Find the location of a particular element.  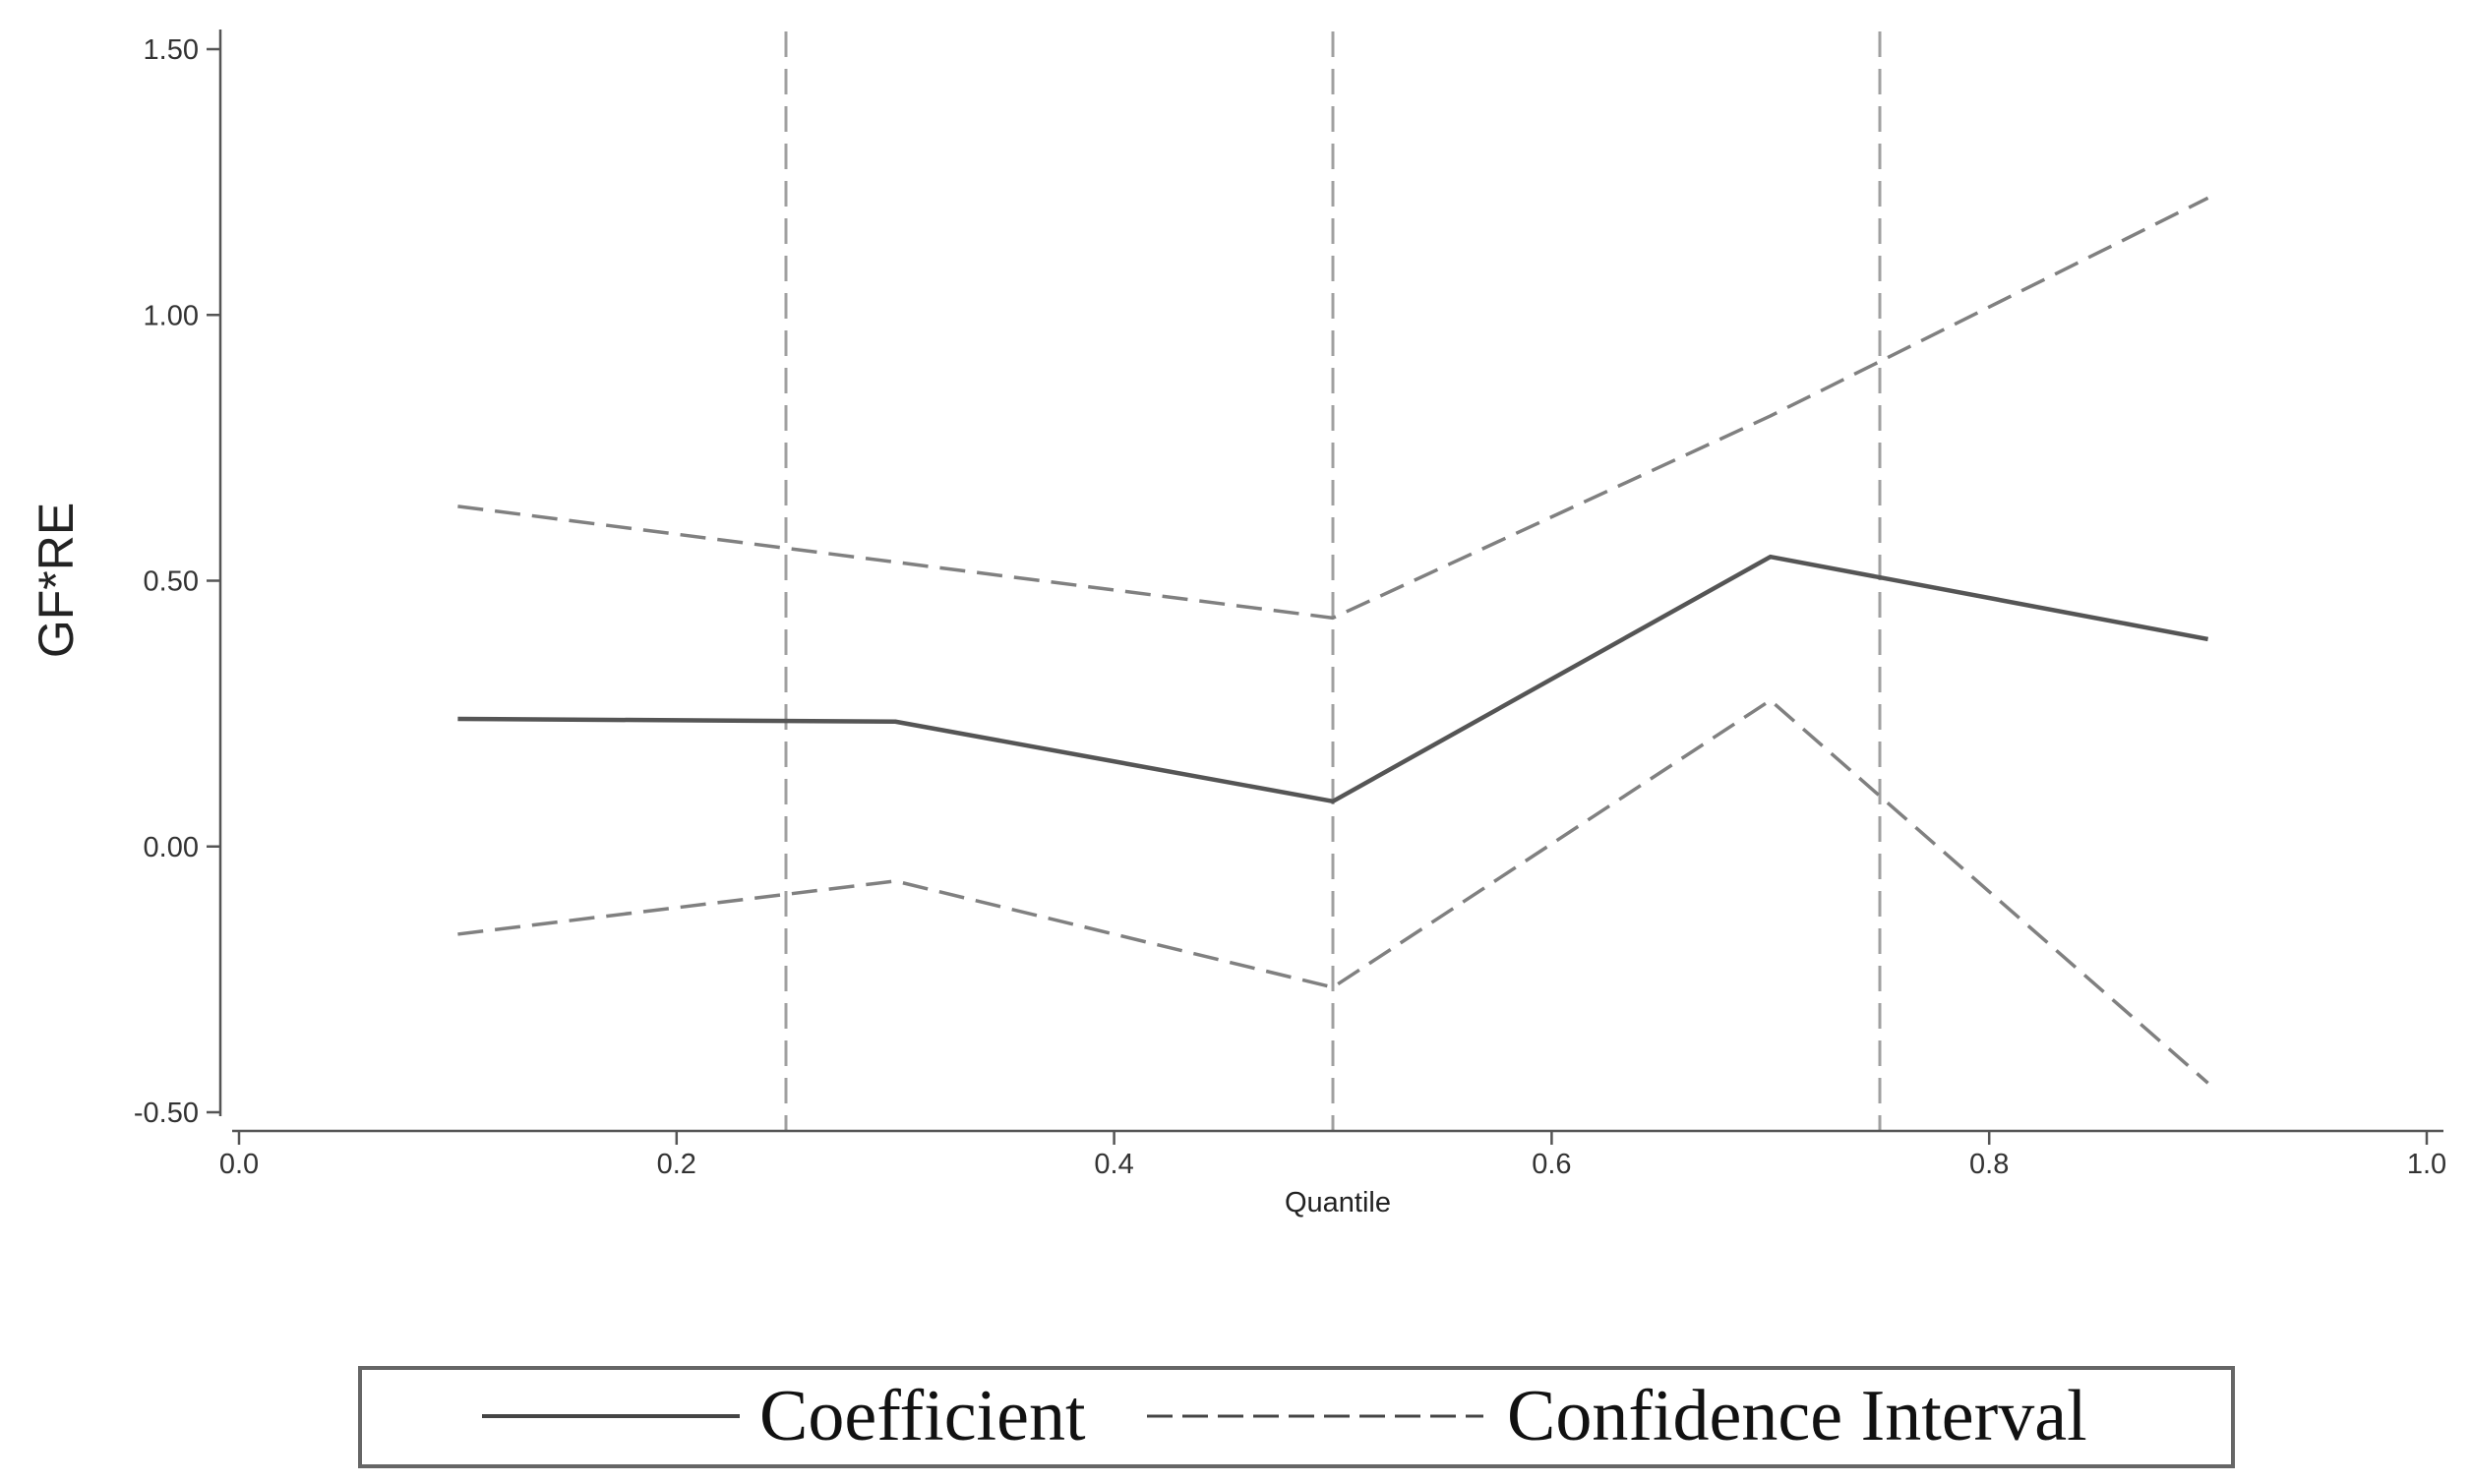

legend-box is located at coordinates (1296, 1417).